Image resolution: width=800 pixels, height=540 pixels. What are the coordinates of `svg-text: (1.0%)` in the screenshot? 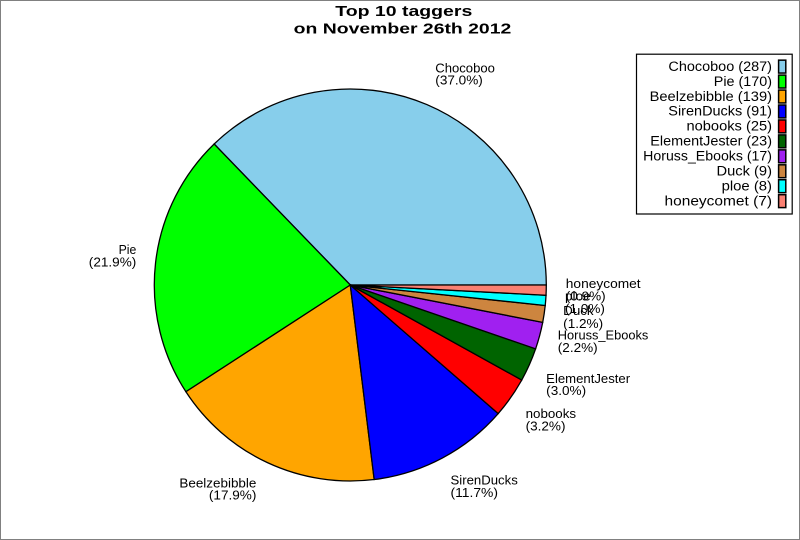 It's located at (585, 309).